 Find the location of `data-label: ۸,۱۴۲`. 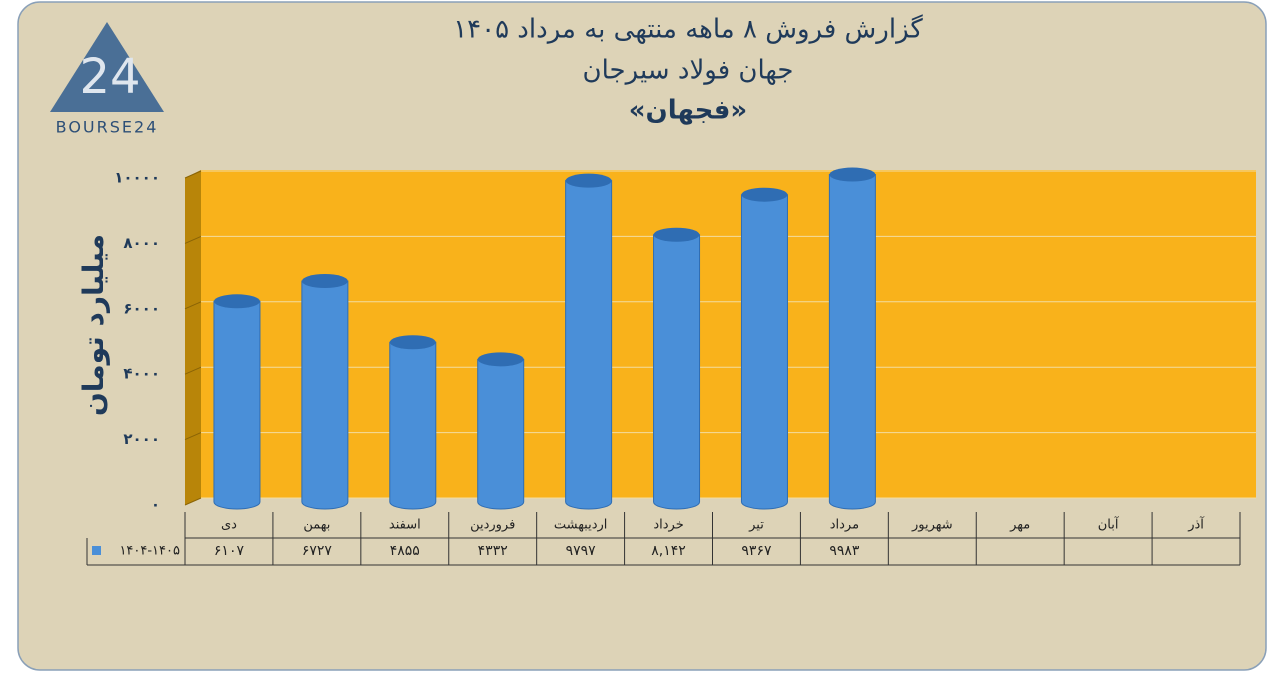

data-label: ۸,۱۴۲ is located at coordinates (668, 551).